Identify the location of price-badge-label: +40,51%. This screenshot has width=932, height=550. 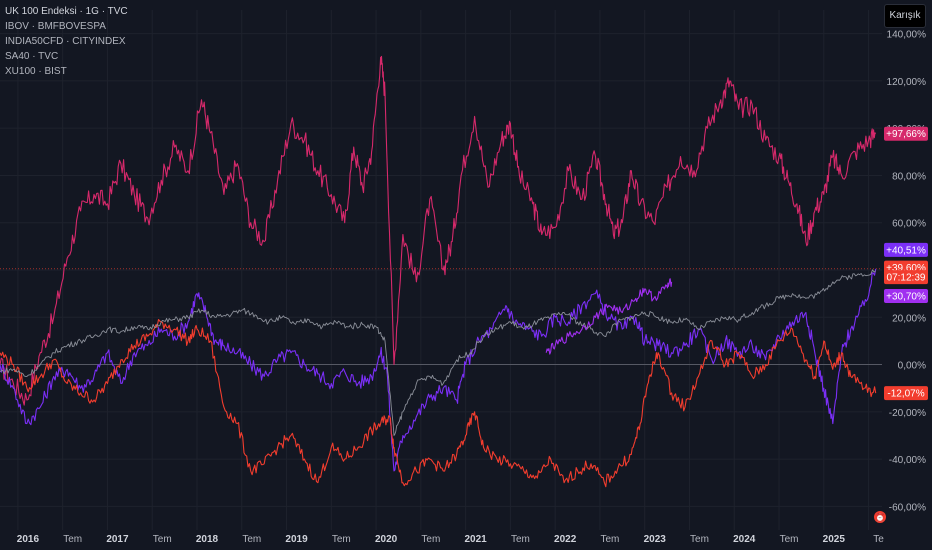
(906, 250).